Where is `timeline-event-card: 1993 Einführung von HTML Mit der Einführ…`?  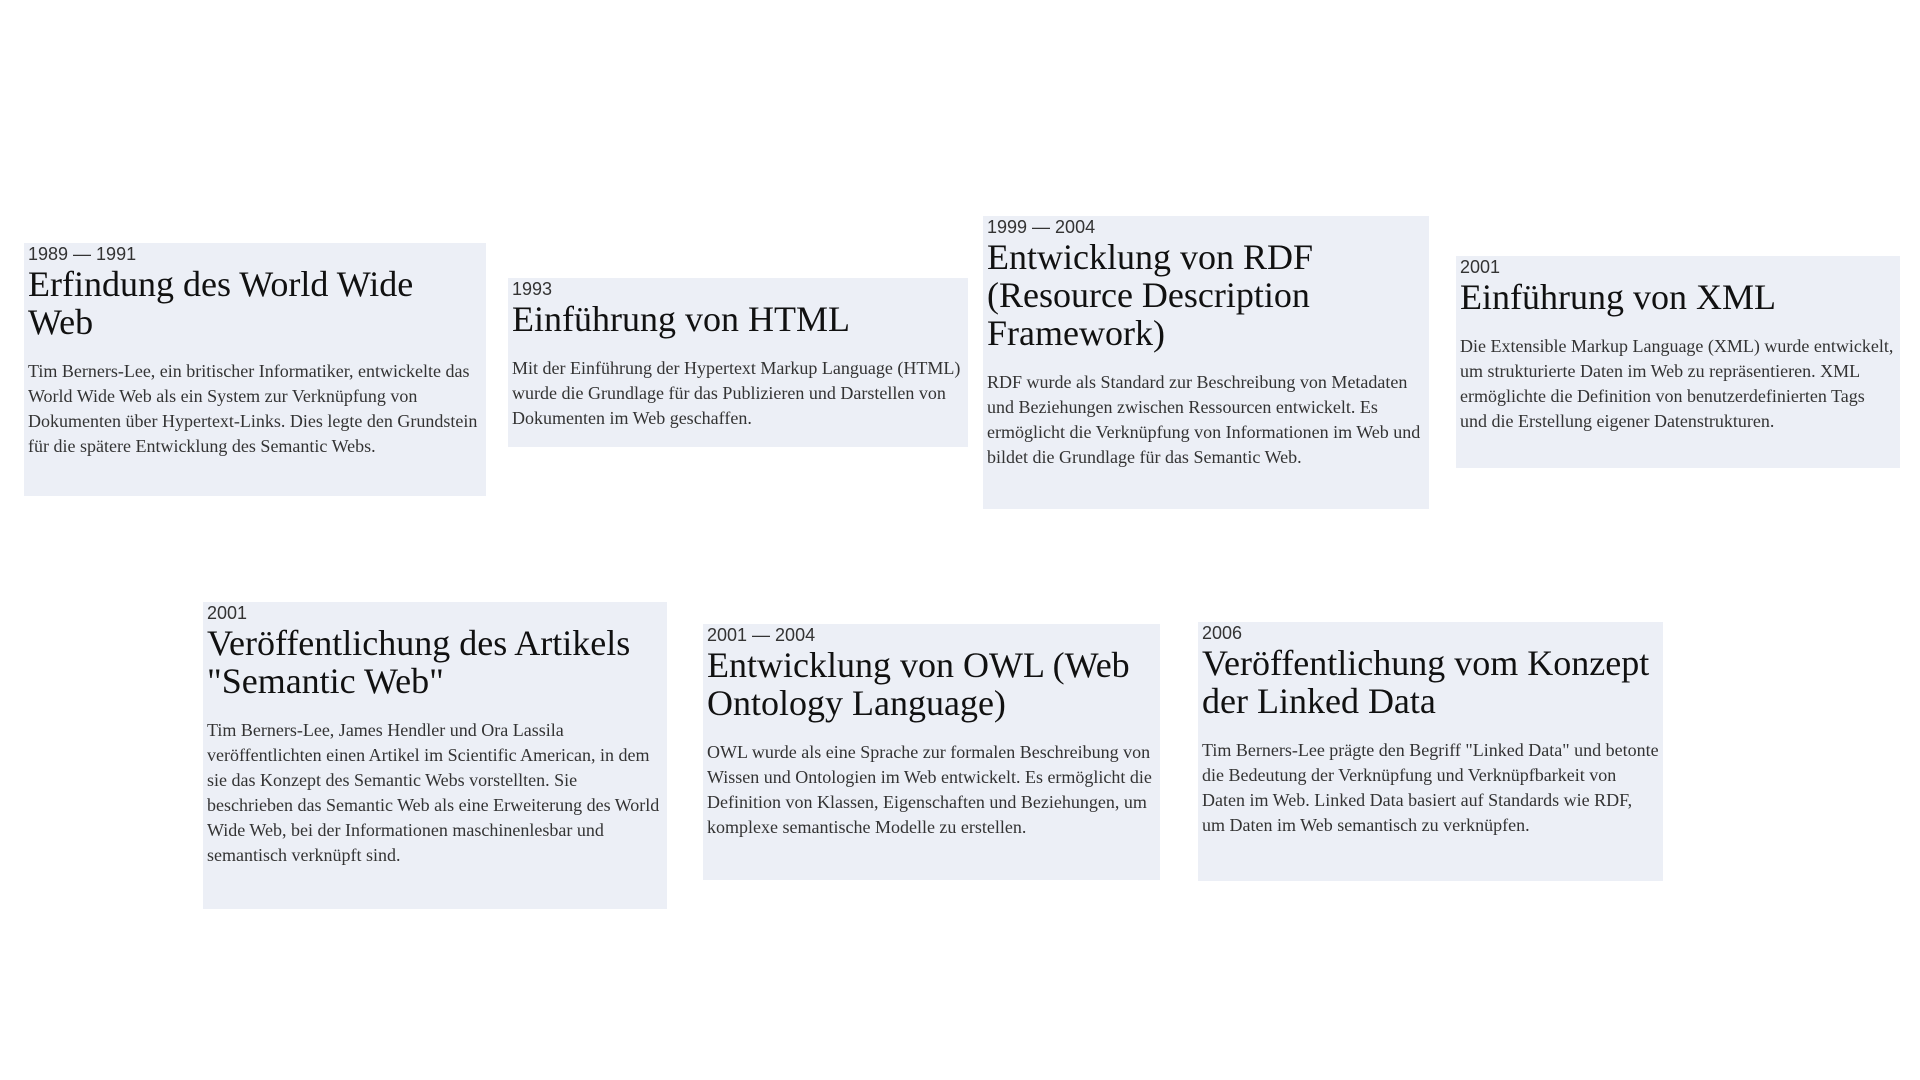 timeline-event-card: 1993 Einführung von HTML Mit der Einführ… is located at coordinates (738, 362).